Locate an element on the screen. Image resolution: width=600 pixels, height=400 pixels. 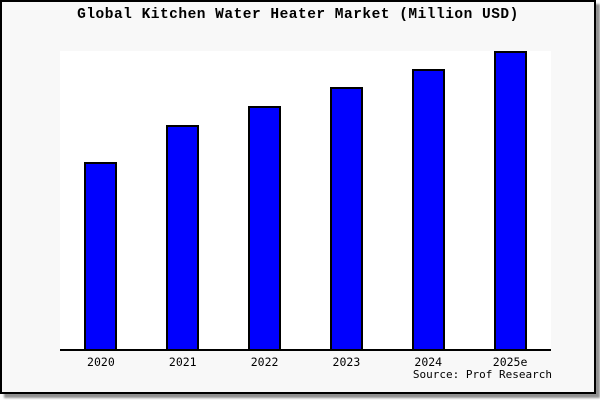
x-tick-label-2021: 2021 is located at coordinates (182, 362).